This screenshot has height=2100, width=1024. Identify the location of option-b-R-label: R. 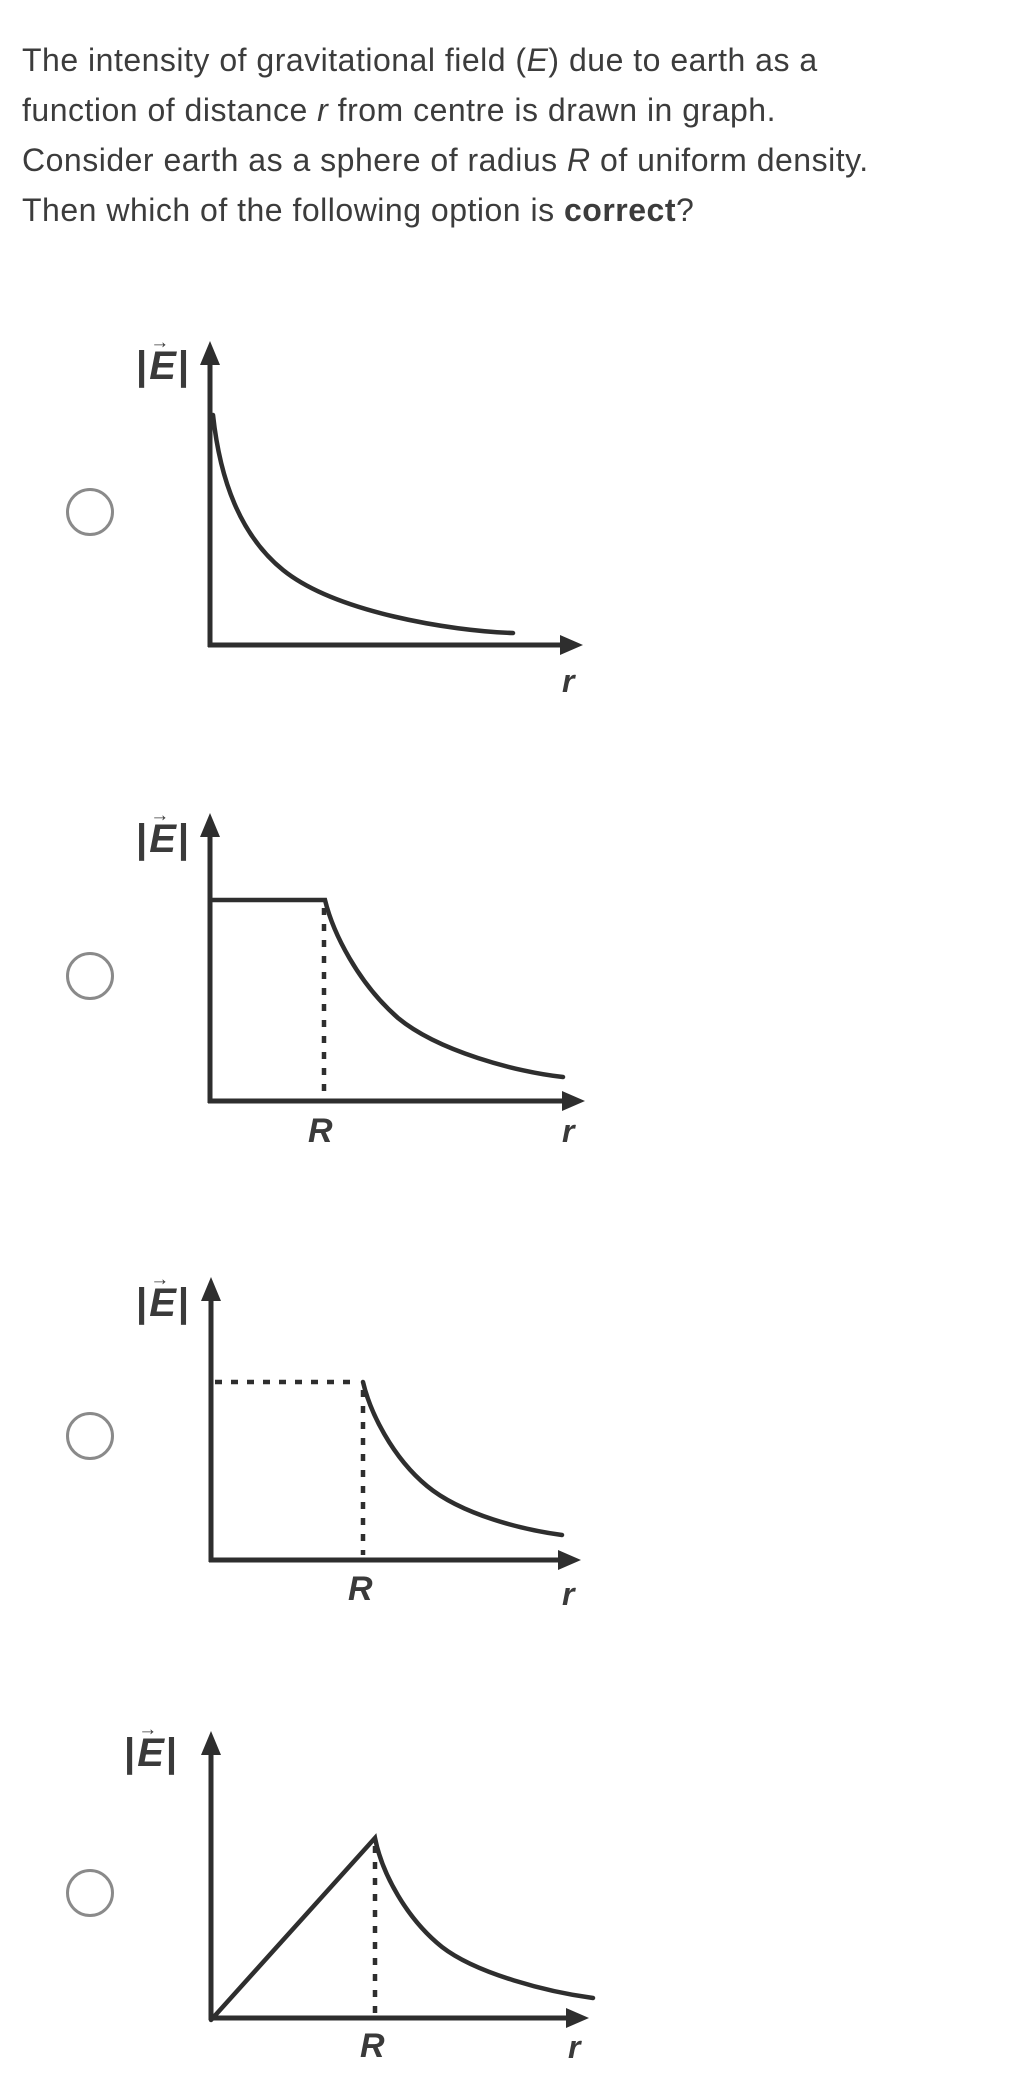
(320, 1131).